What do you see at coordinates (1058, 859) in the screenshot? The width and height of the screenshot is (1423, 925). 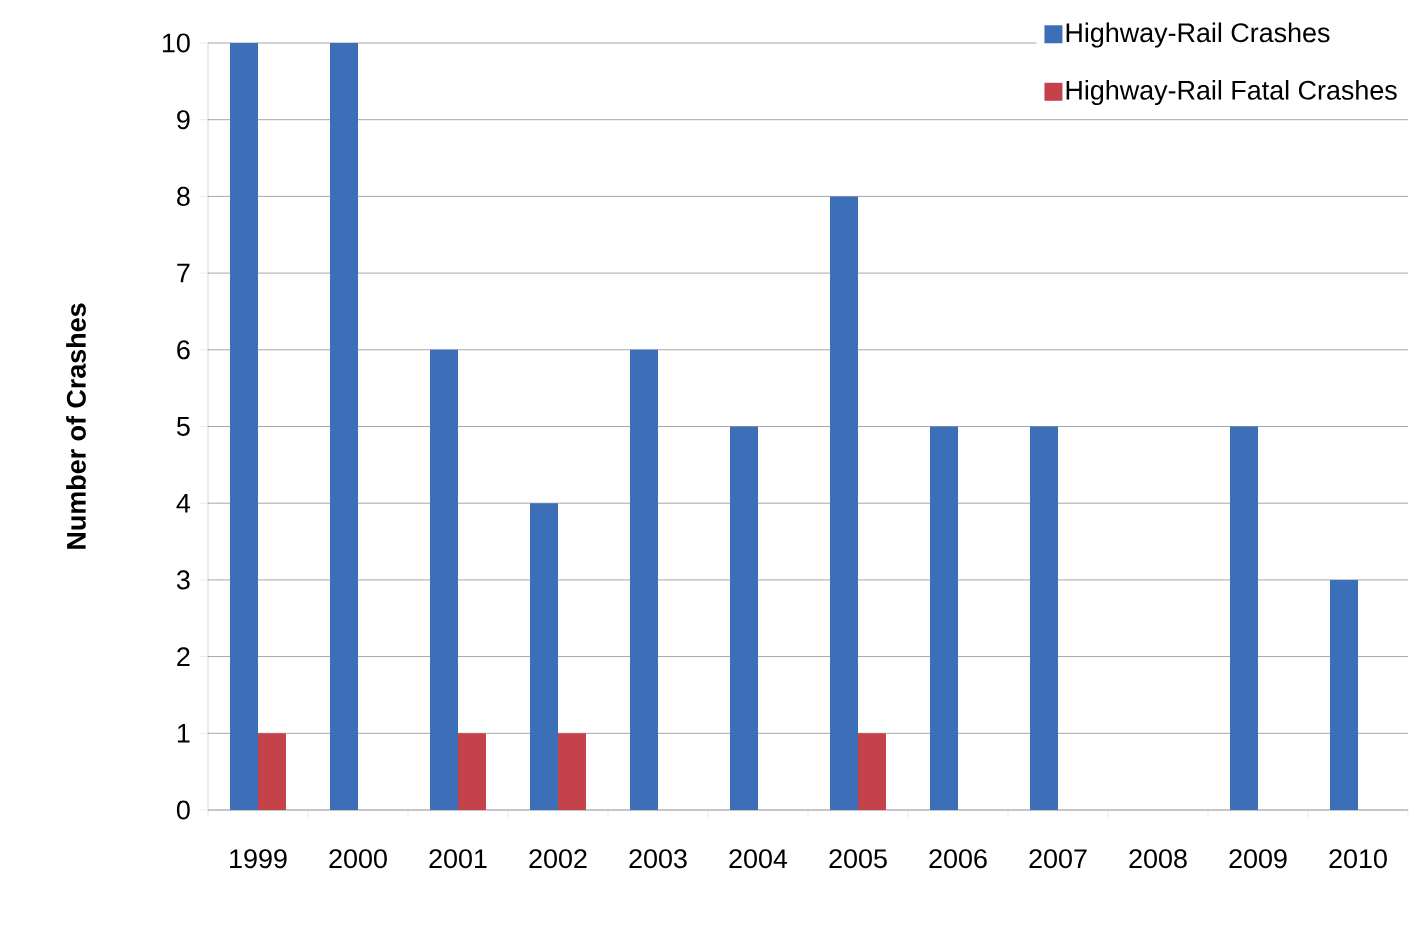 I see `x-tick-label: 2007` at bounding box center [1058, 859].